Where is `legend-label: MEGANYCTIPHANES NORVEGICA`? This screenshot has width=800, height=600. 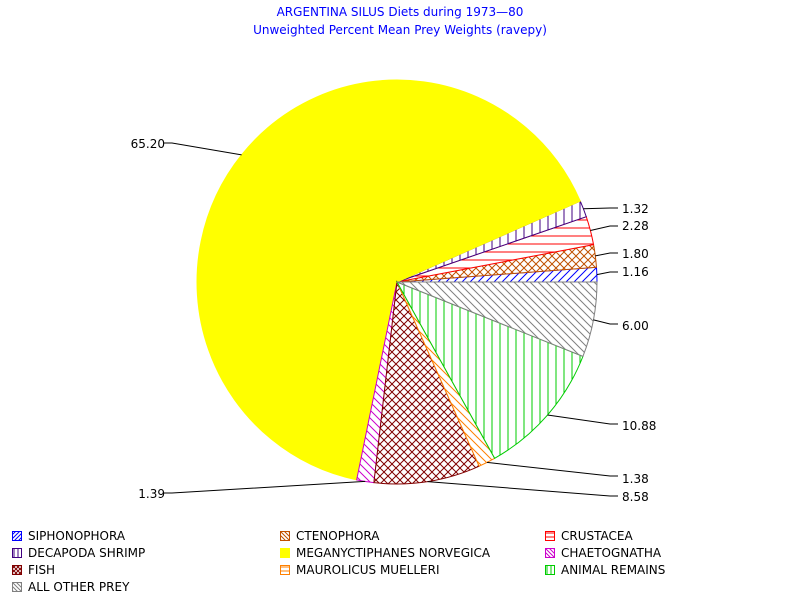
legend-label: MEGANYCTIPHANES NORVEGICA is located at coordinates (393, 553).